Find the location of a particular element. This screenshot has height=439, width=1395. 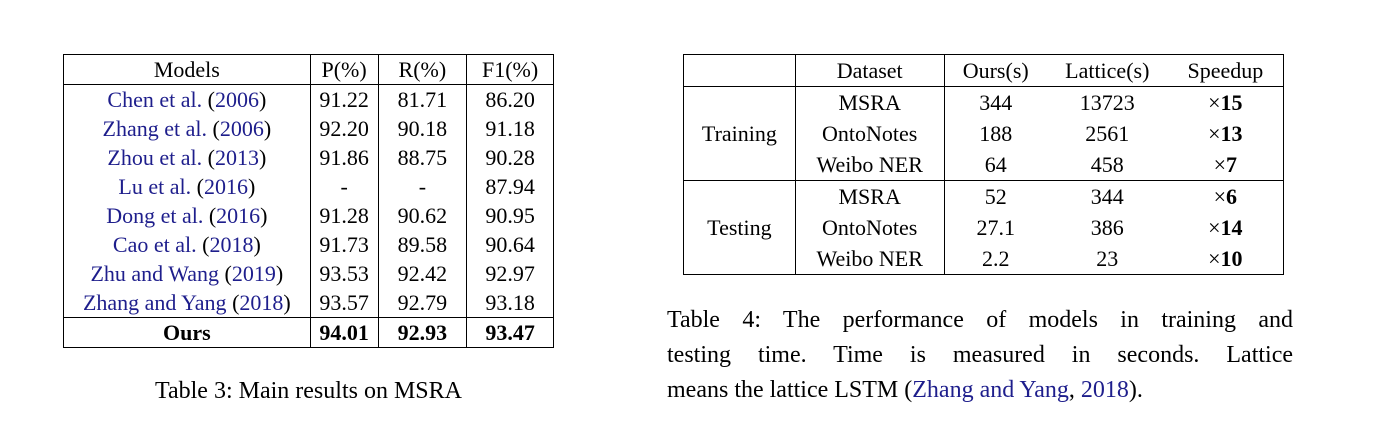

lattice-time-cell: 13723 is located at coordinates (1107, 102).